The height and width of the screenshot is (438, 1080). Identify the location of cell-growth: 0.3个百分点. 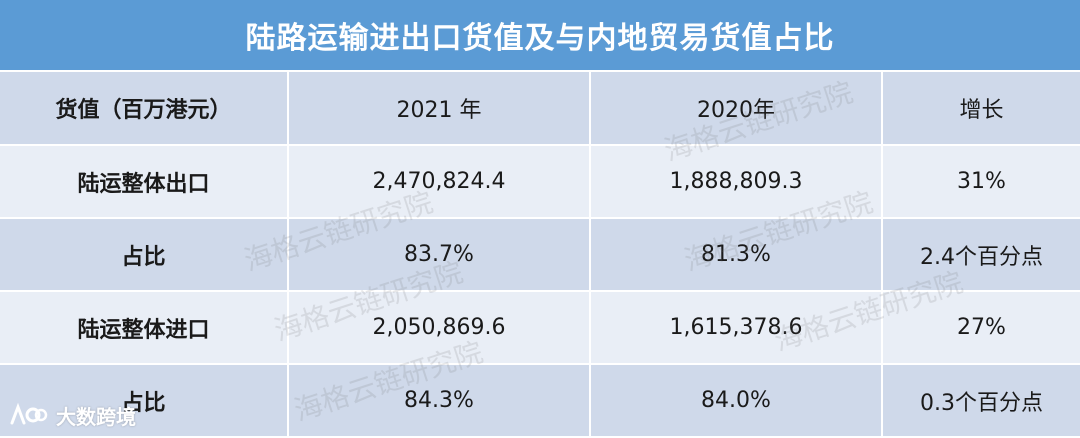
(981, 401).